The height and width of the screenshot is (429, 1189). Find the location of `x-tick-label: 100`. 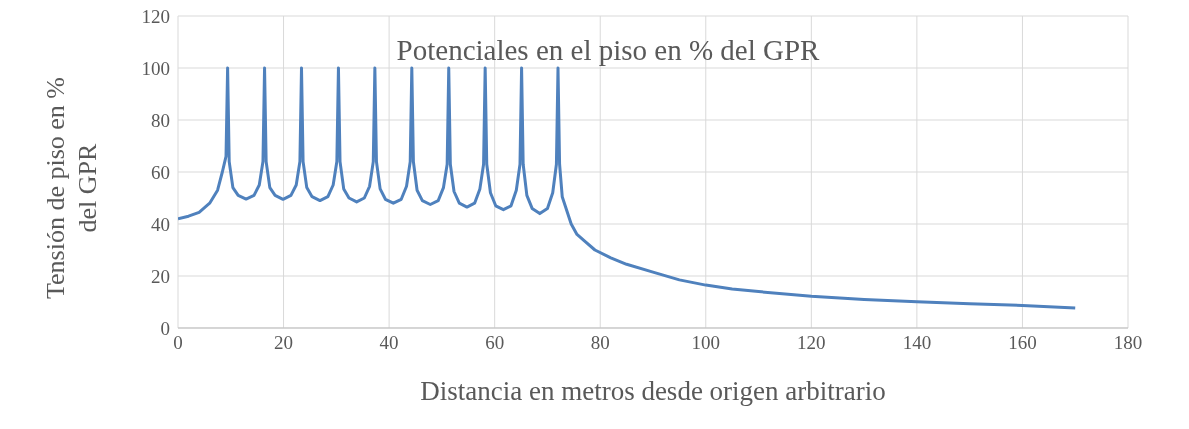

x-tick-label: 100 is located at coordinates (706, 343).